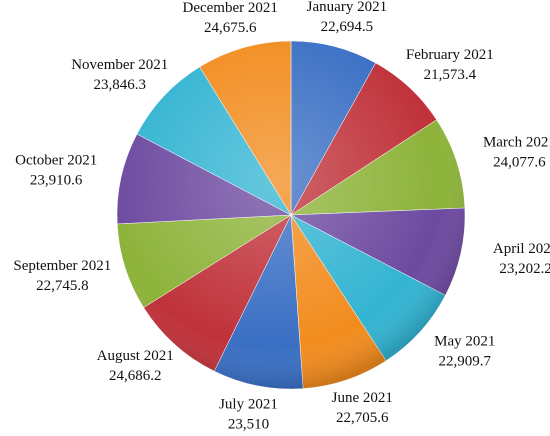 The height and width of the screenshot is (436, 550). What do you see at coordinates (62, 266) in the screenshot?
I see `slice-label: September 2021` at bounding box center [62, 266].